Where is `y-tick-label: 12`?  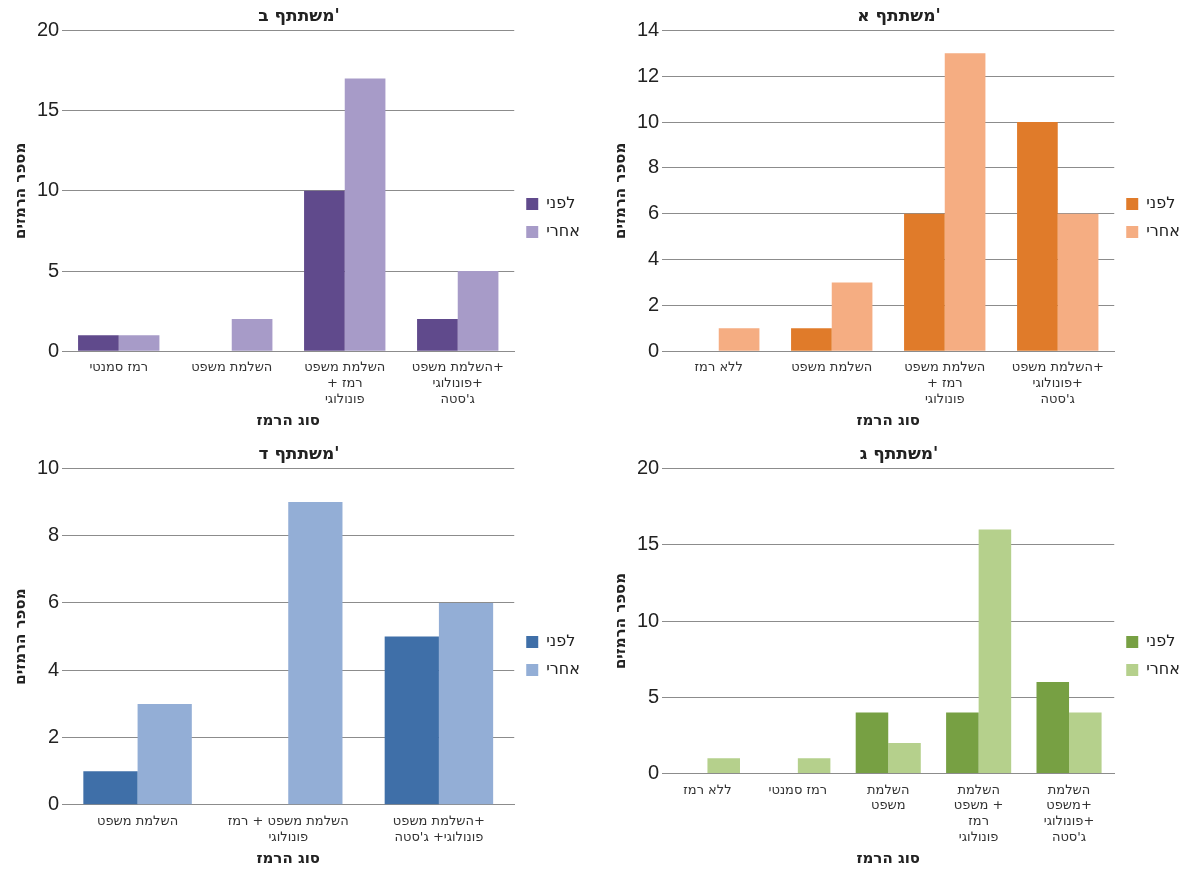 y-tick-label: 12 is located at coordinates (648, 74).